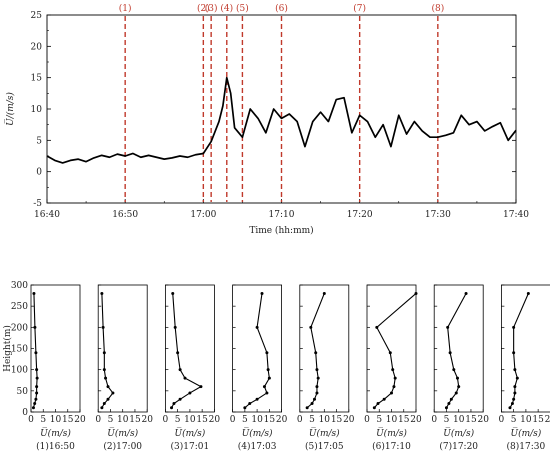 The image size is (550, 460). What do you see at coordinates (516, 215) in the screenshot?
I see `top-x-tick-label: 17:40` at bounding box center [516, 215].